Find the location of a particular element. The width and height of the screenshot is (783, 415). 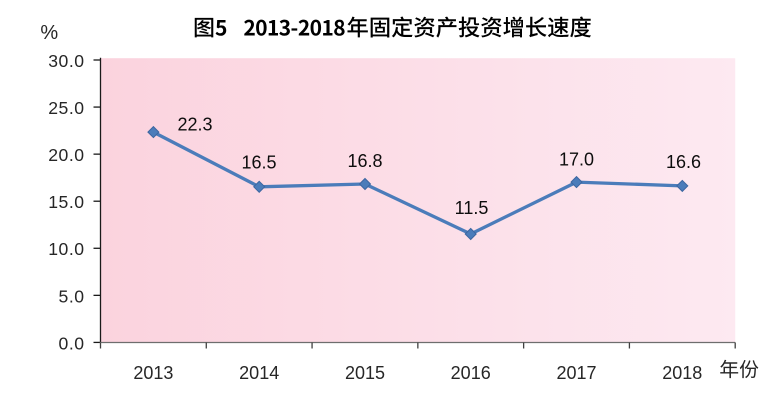

svg-text: 2016 is located at coordinates (471, 373).